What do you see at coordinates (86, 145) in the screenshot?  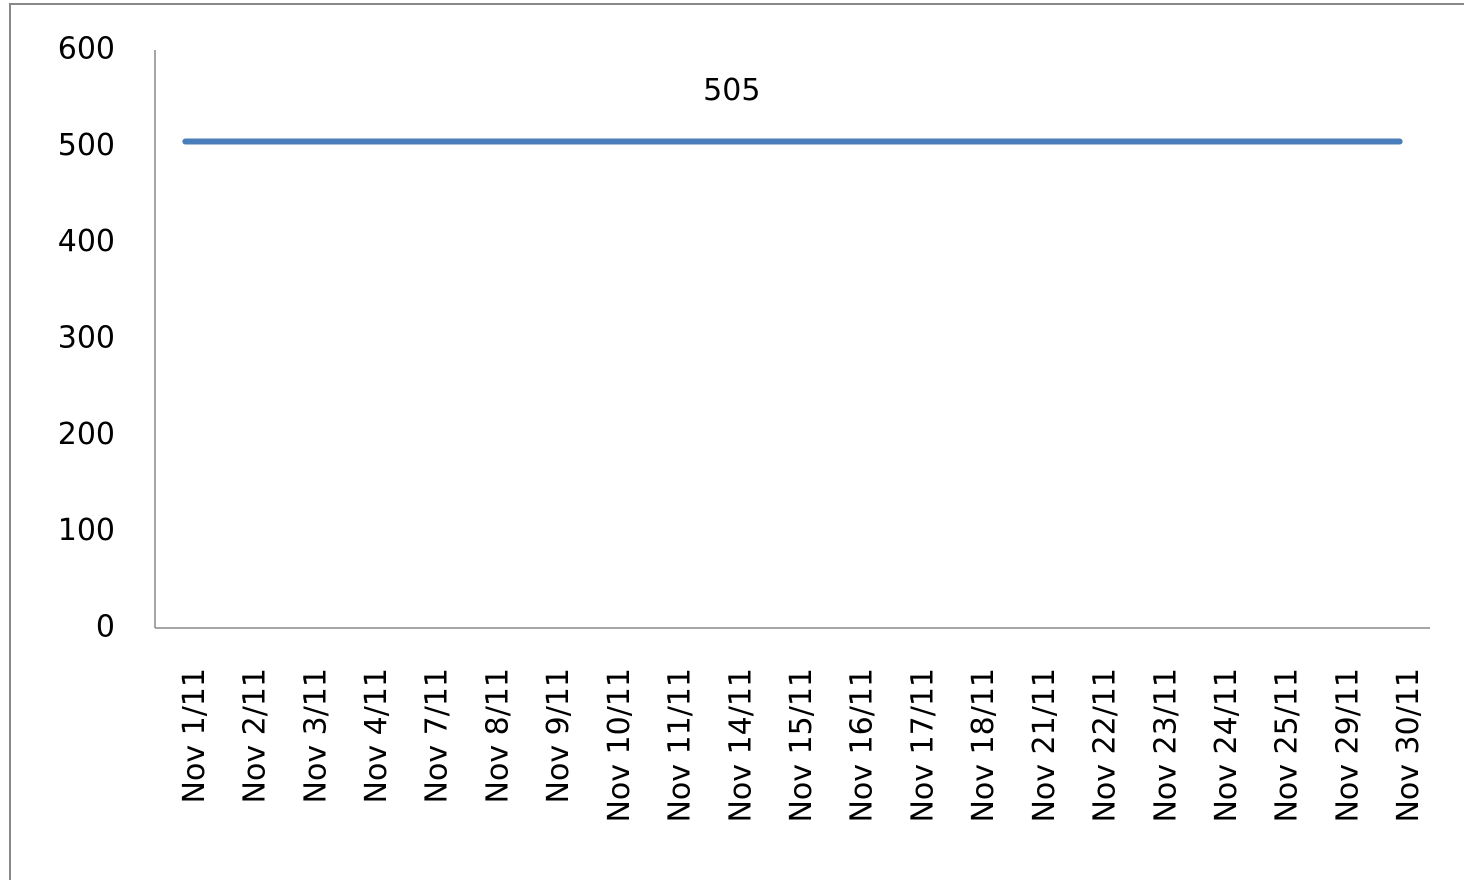 I see `y-tick-label: 500` at bounding box center [86, 145].